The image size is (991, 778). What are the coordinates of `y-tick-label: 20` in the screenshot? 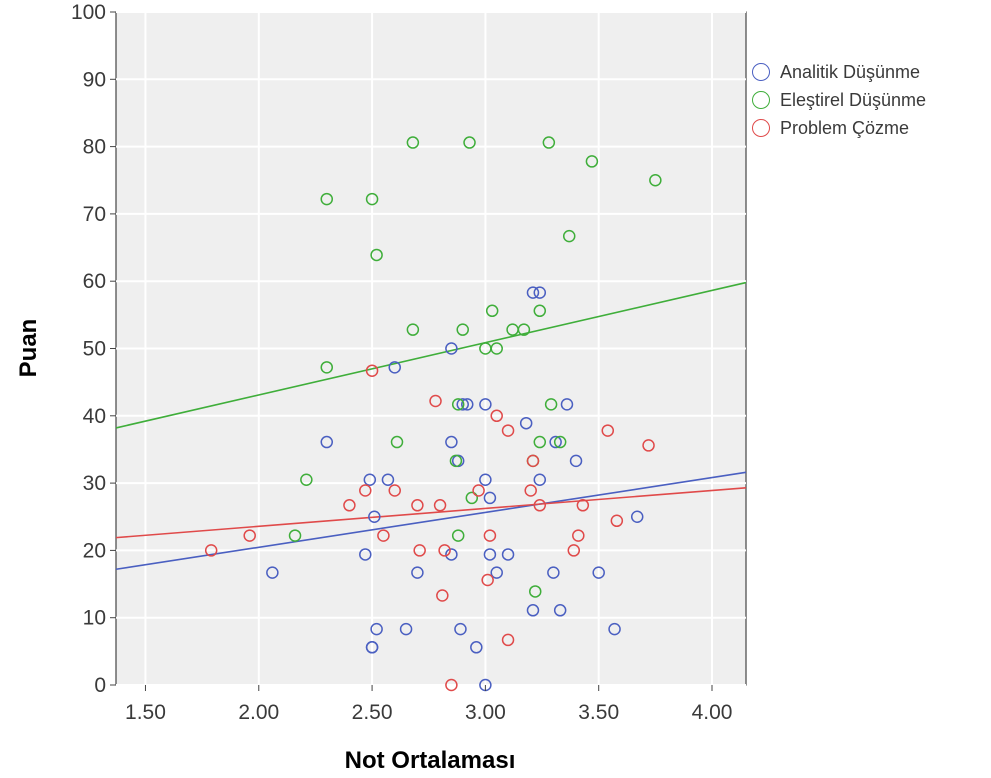 It's located at (94, 550).